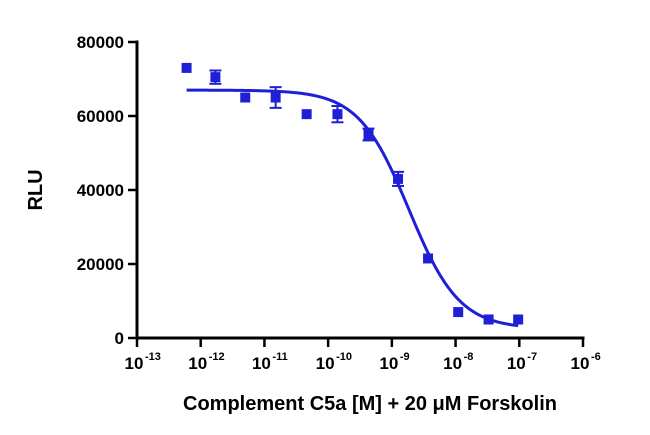 Image resolution: width=650 pixels, height=435 pixels. What do you see at coordinates (469, 357) in the screenshot?
I see `x-tick-exponent: -8` at bounding box center [469, 357].